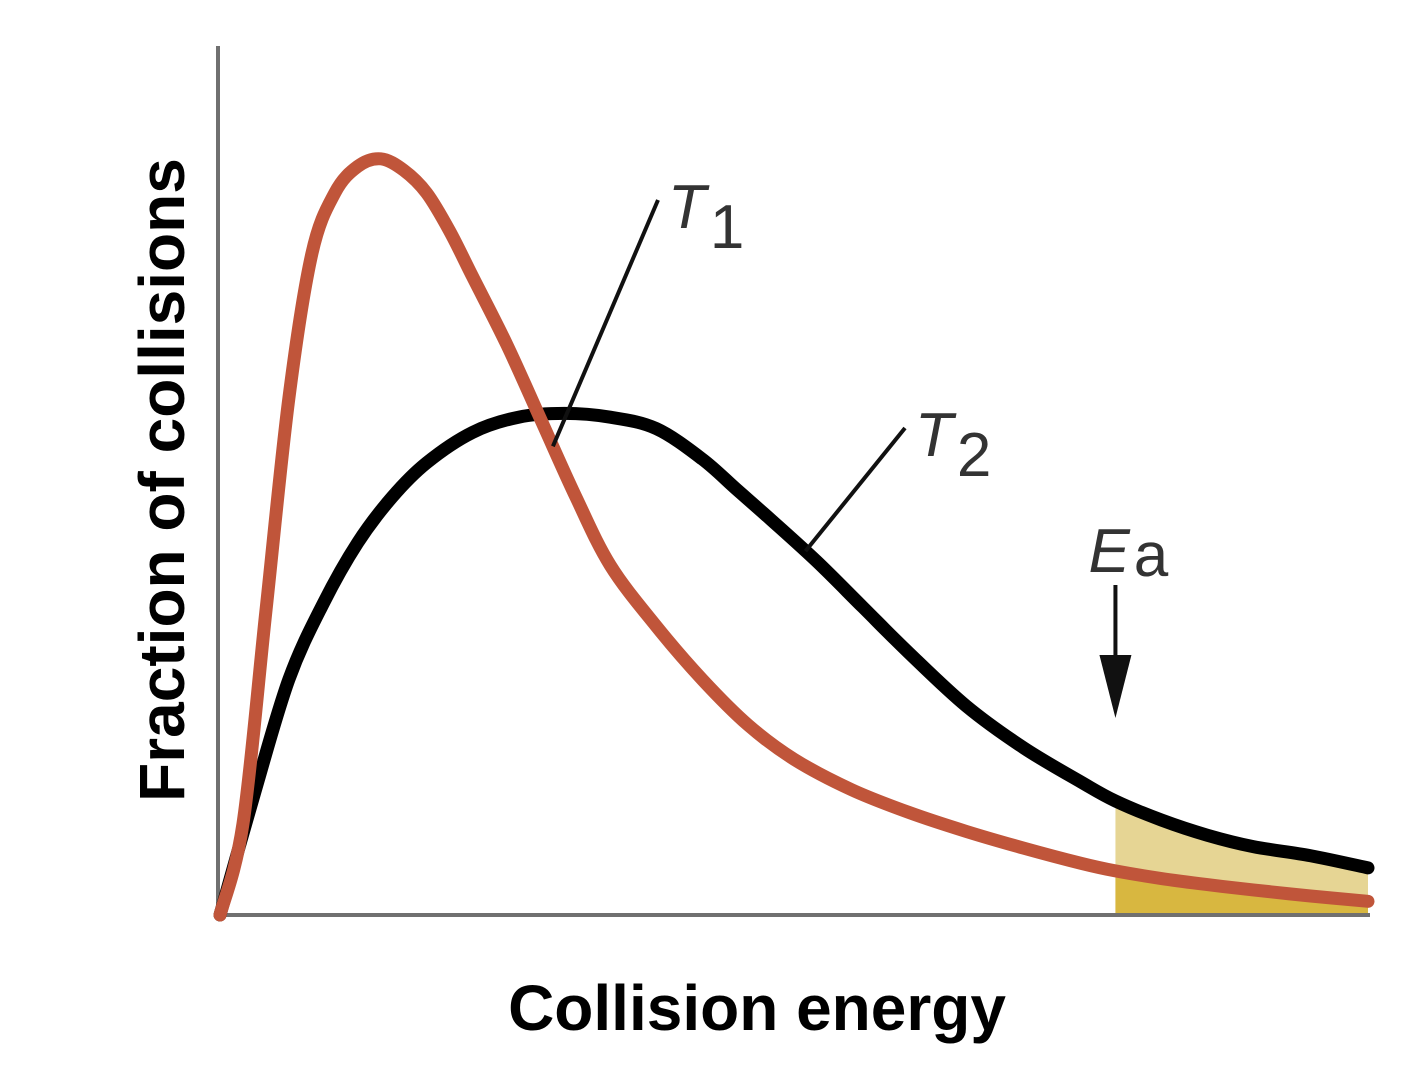 The image size is (1404, 1078). I want to click on activation-energy-label: Ea, so click(1128, 553).